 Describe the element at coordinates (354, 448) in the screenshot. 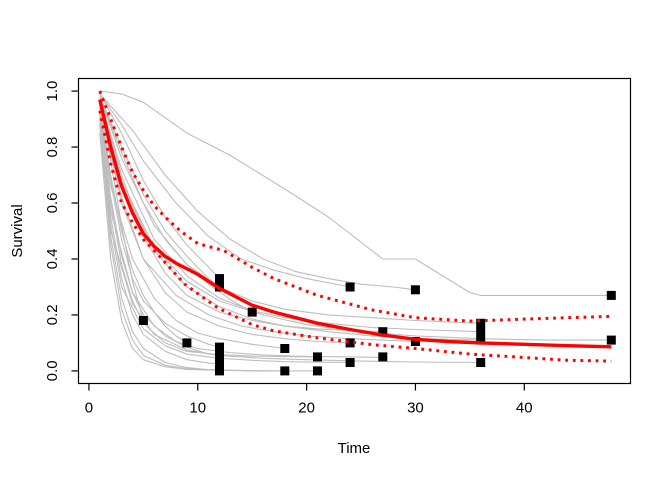

I see `x-axis-title: Time` at that location.